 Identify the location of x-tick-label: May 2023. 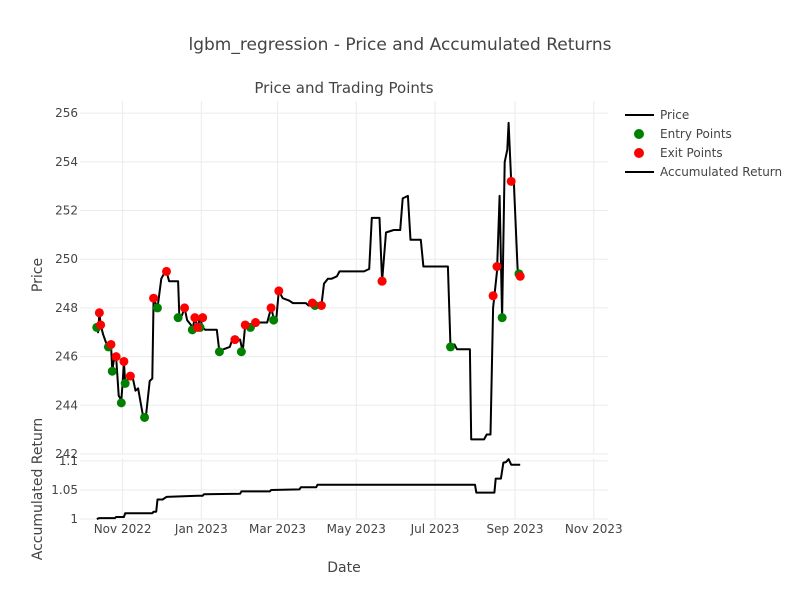
(356, 529).